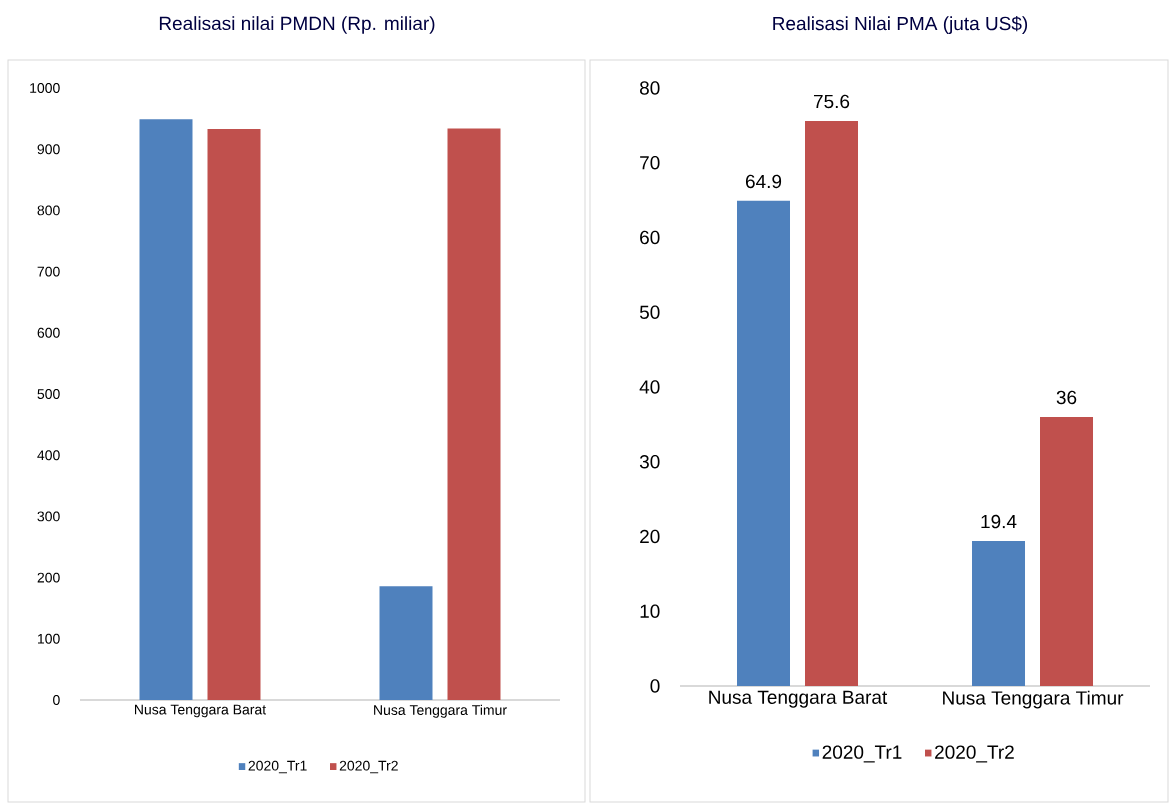 Image resolution: width=1171 pixels, height=804 pixels. Describe the element at coordinates (649, 462) in the screenshot. I see `y-tick-label: 30` at that location.